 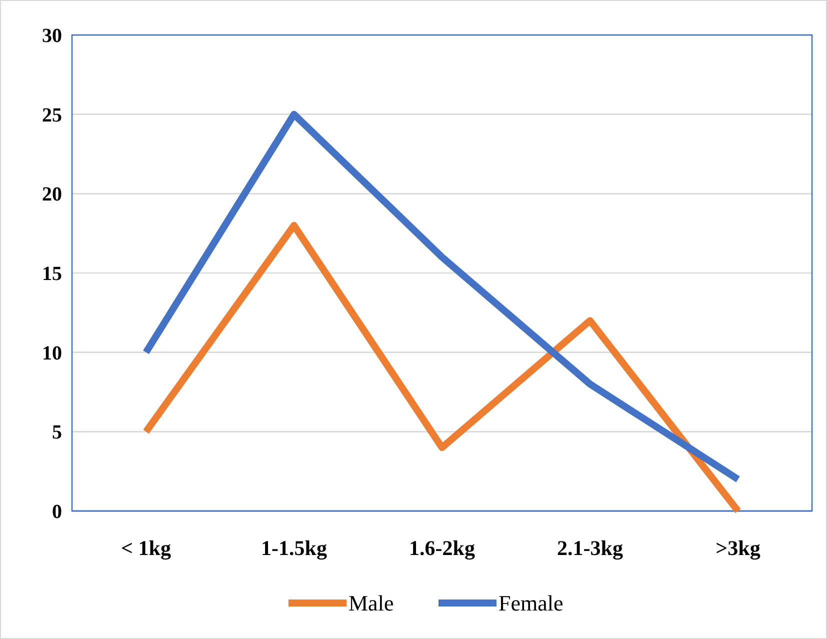 What do you see at coordinates (590, 548) in the screenshot?
I see `x-tick-label: 2.1-3kg` at bounding box center [590, 548].